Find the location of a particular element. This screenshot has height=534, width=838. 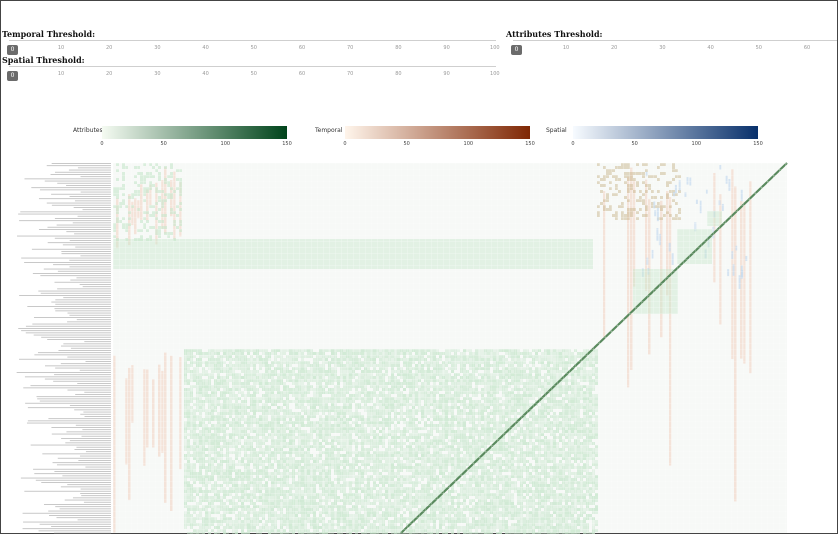

temporal-slider-track is located at coordinates (252, 40).